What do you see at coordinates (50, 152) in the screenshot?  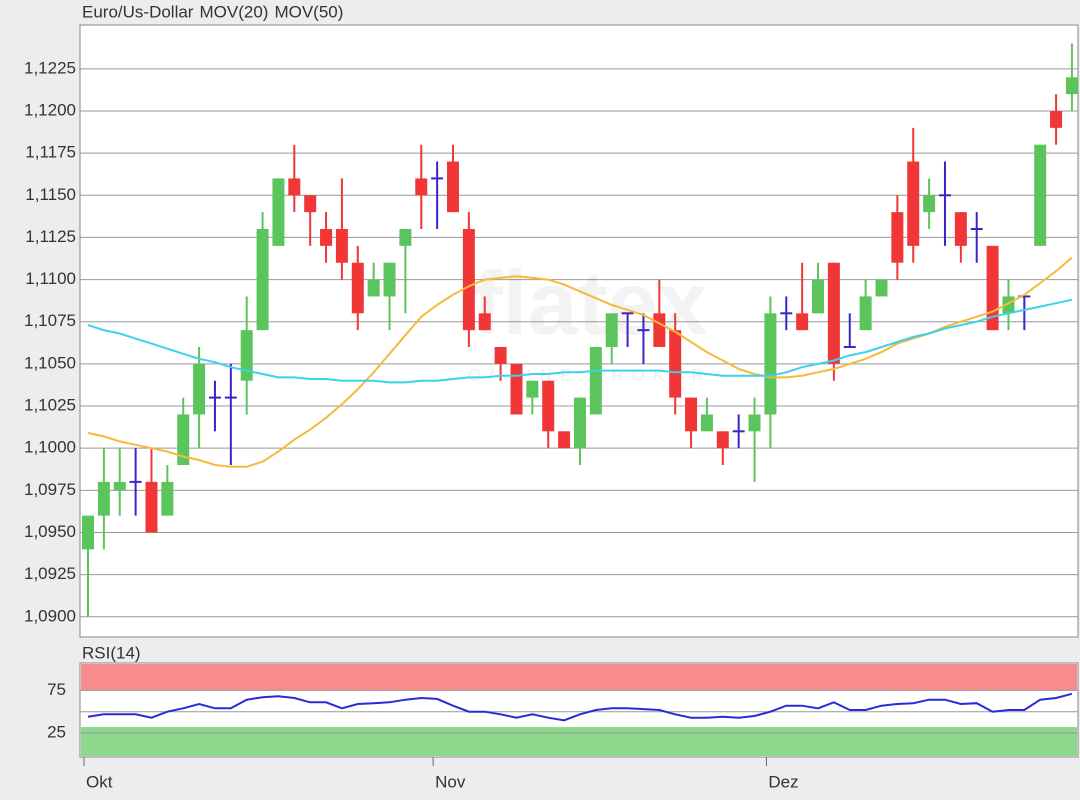 I see `y-tick-label: 1,1175` at bounding box center [50, 152].